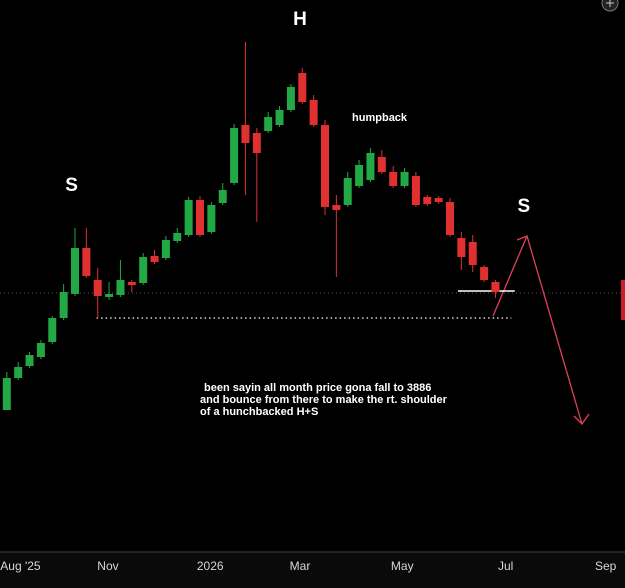 This screenshot has height=588, width=625. Describe the element at coordinates (402, 566) in the screenshot. I see `x-tick-label: May` at that location.